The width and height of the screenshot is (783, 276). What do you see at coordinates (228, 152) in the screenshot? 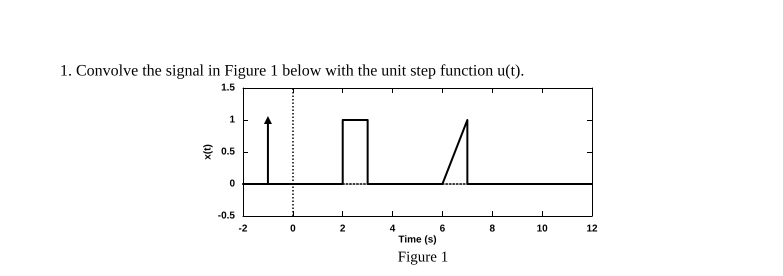
I see `y-tick-label: 0.5` at bounding box center [228, 152].